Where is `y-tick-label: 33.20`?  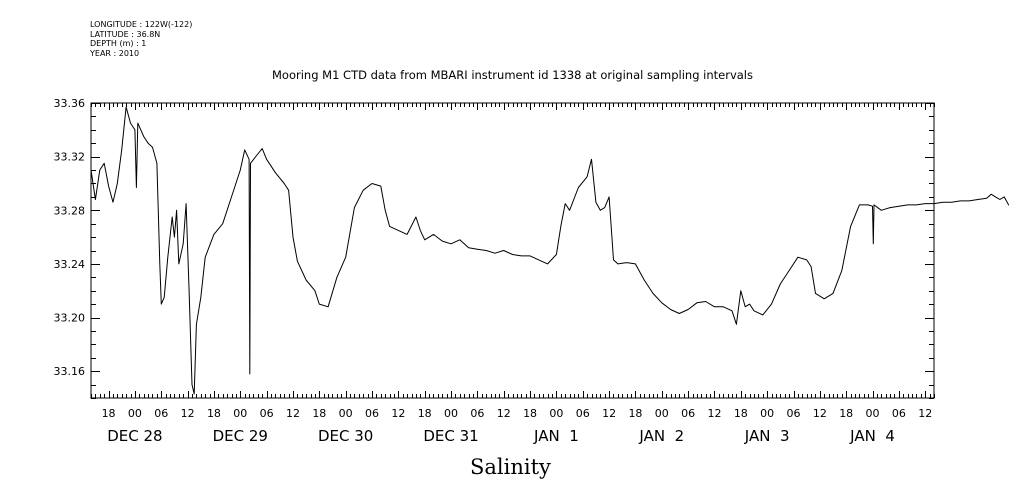 y-tick-label: 33.20 is located at coordinates (70, 318).